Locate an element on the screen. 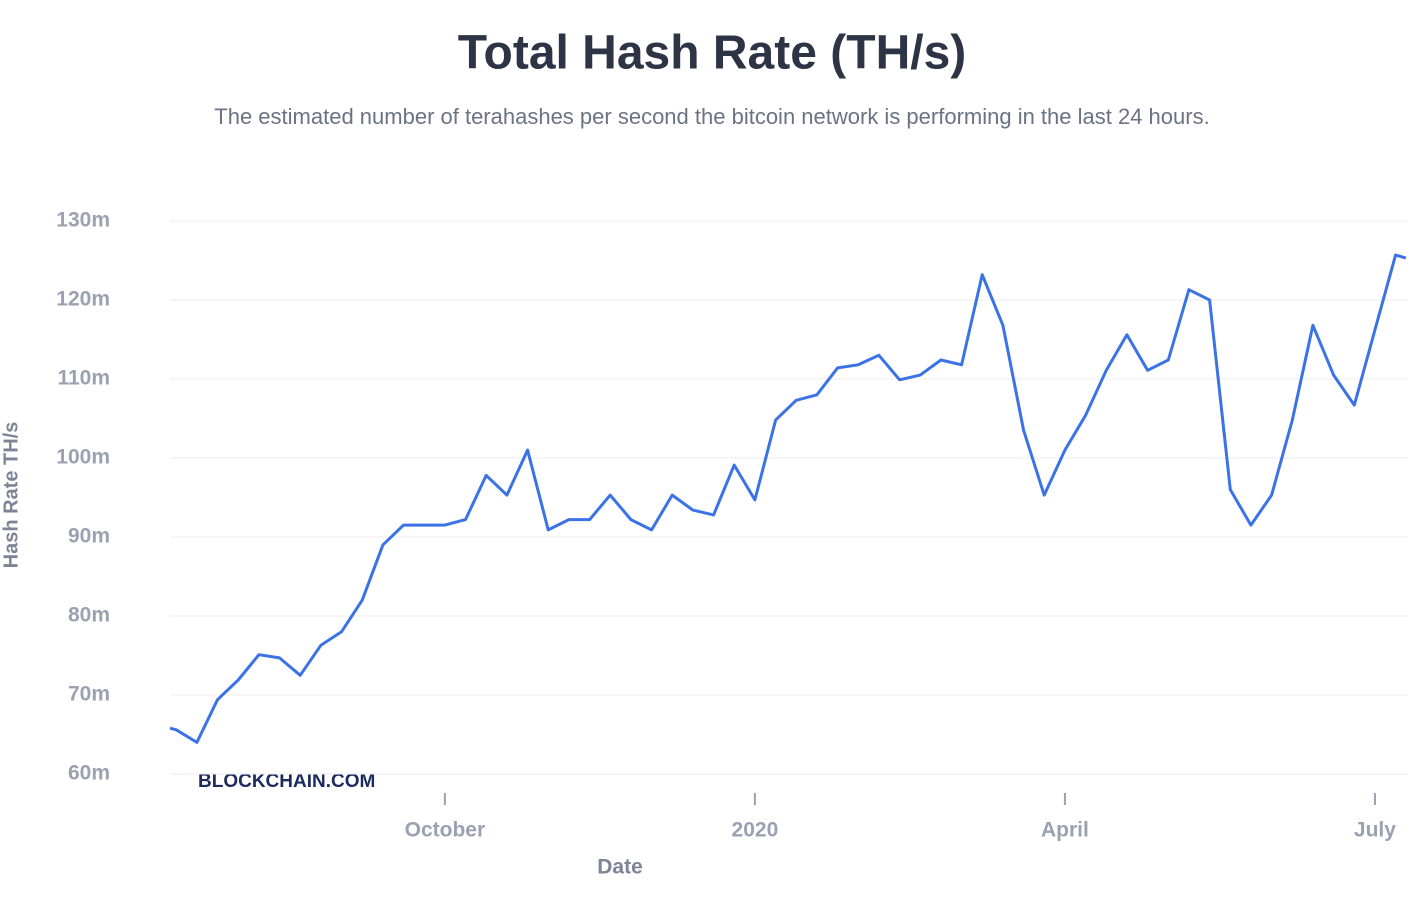 This screenshot has width=1416, height=904. x-tick-label: 2020 is located at coordinates (755, 830).